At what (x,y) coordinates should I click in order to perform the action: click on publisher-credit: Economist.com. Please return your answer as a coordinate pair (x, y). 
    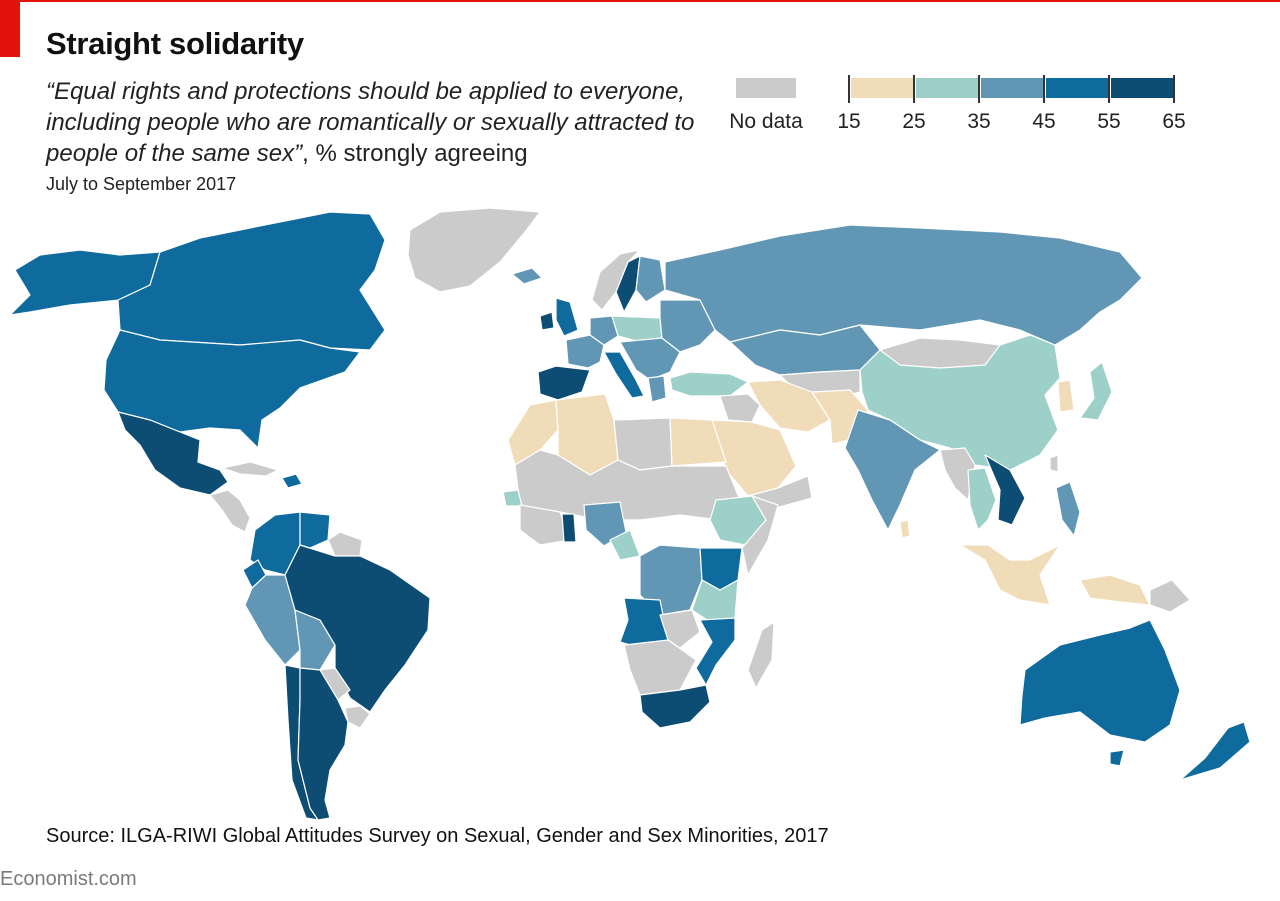
    Looking at the image, I should click on (68, 879).